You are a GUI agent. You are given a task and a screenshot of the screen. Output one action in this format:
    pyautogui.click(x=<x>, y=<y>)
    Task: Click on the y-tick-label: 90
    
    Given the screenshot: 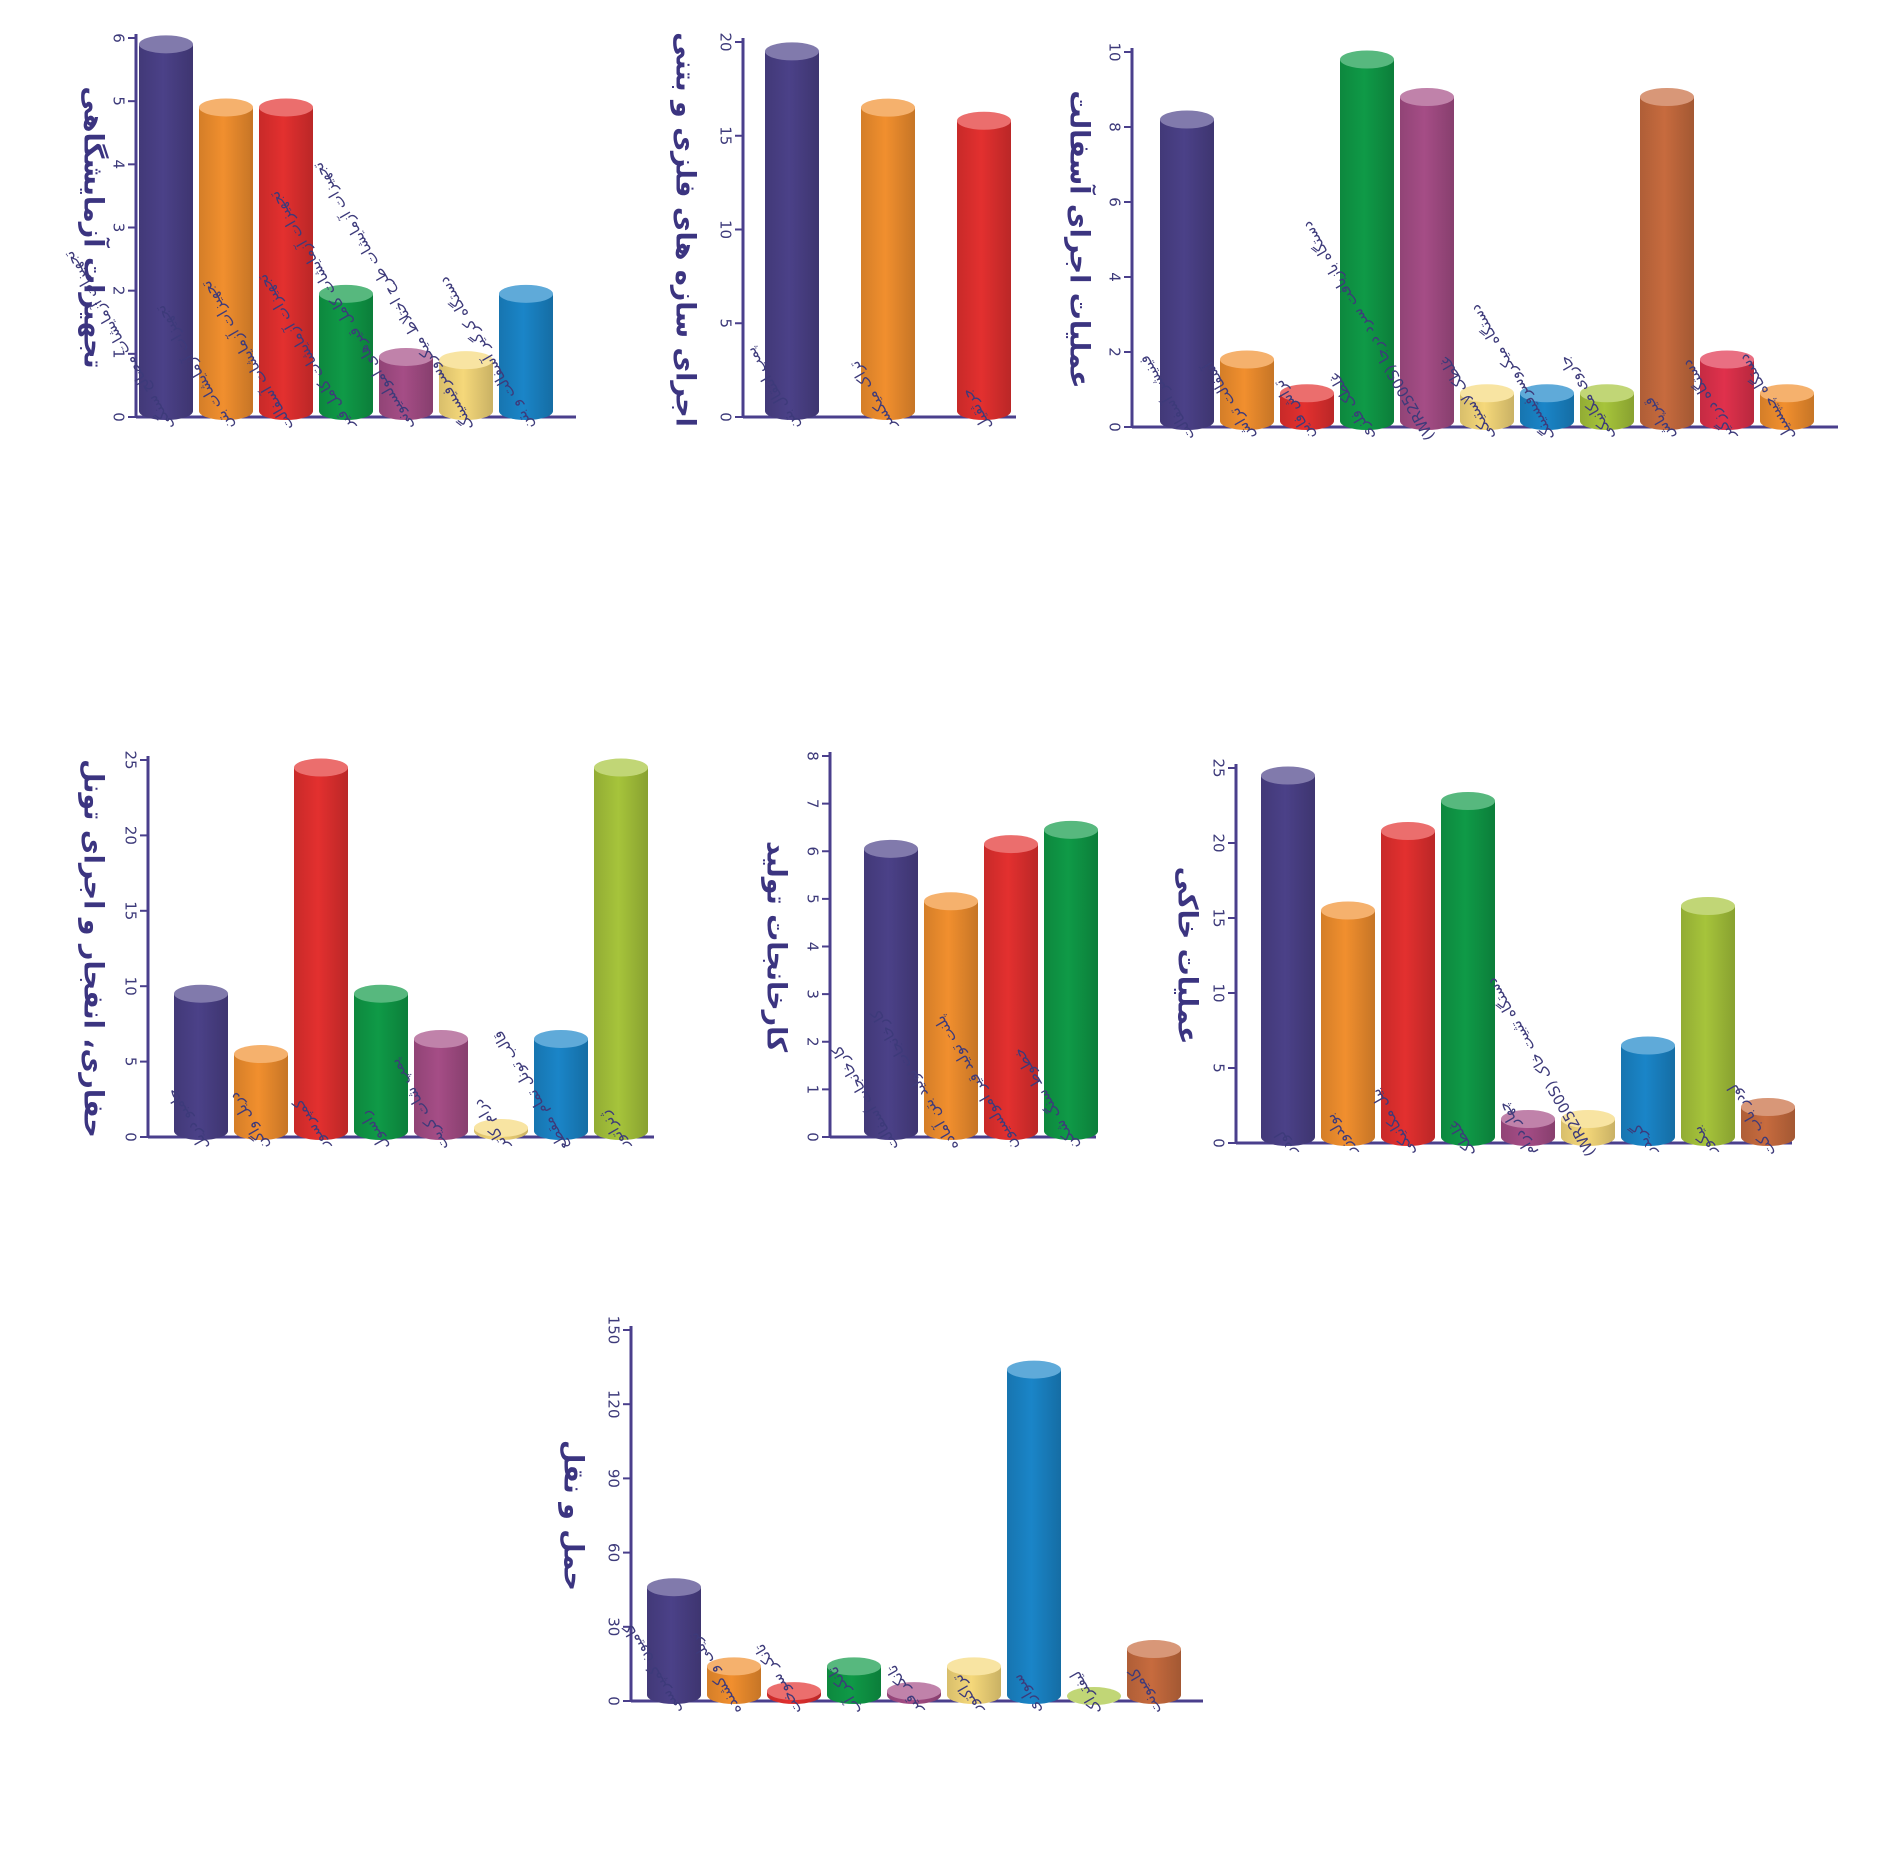 What is the action you would take?
    pyautogui.click(x=614, y=1478)
    